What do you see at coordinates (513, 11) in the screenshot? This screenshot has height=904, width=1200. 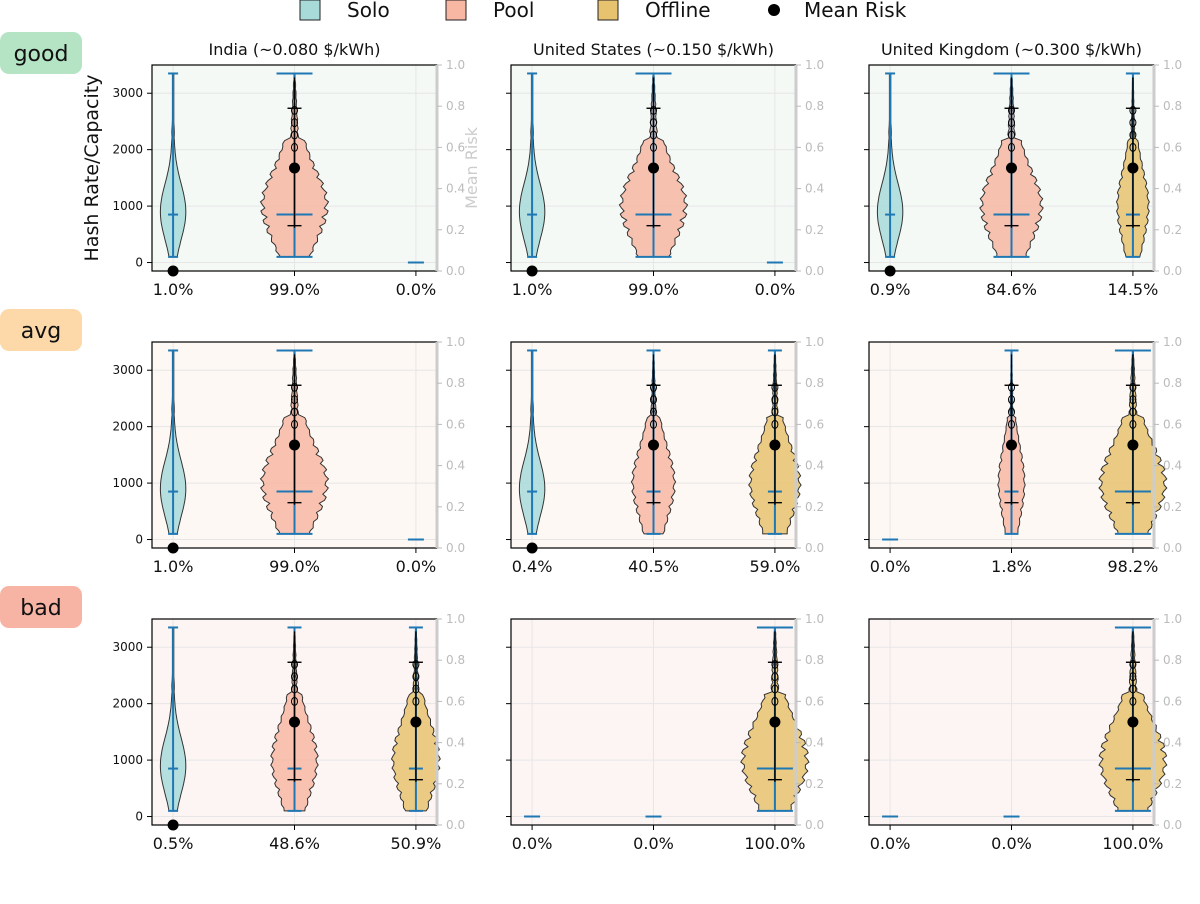 I see `legend-label-pool: Pool` at bounding box center [513, 11].